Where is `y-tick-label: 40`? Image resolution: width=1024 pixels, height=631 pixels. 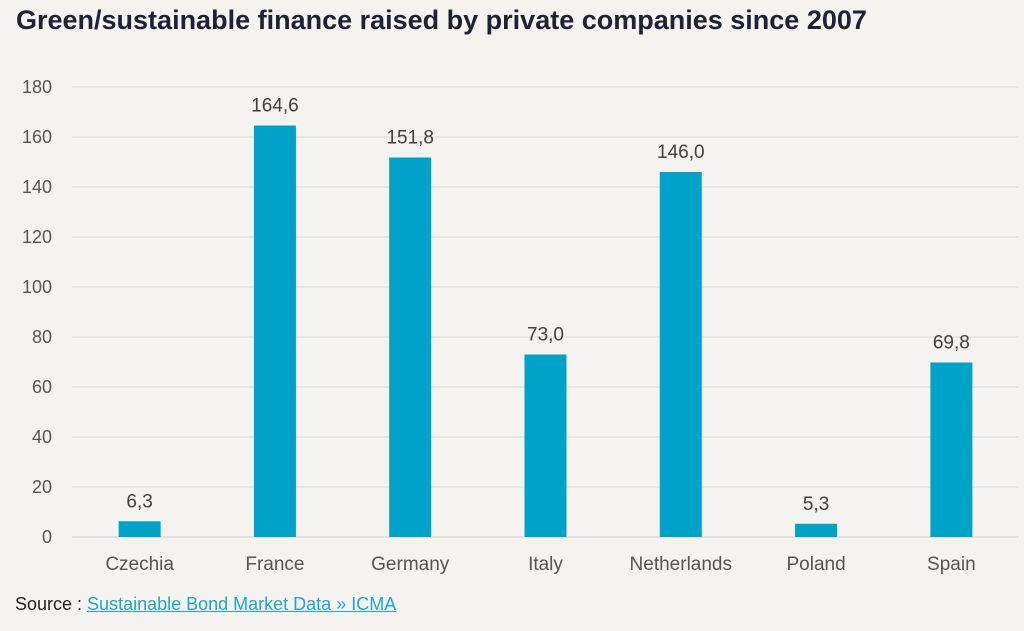 y-tick-label: 40 is located at coordinates (42, 437).